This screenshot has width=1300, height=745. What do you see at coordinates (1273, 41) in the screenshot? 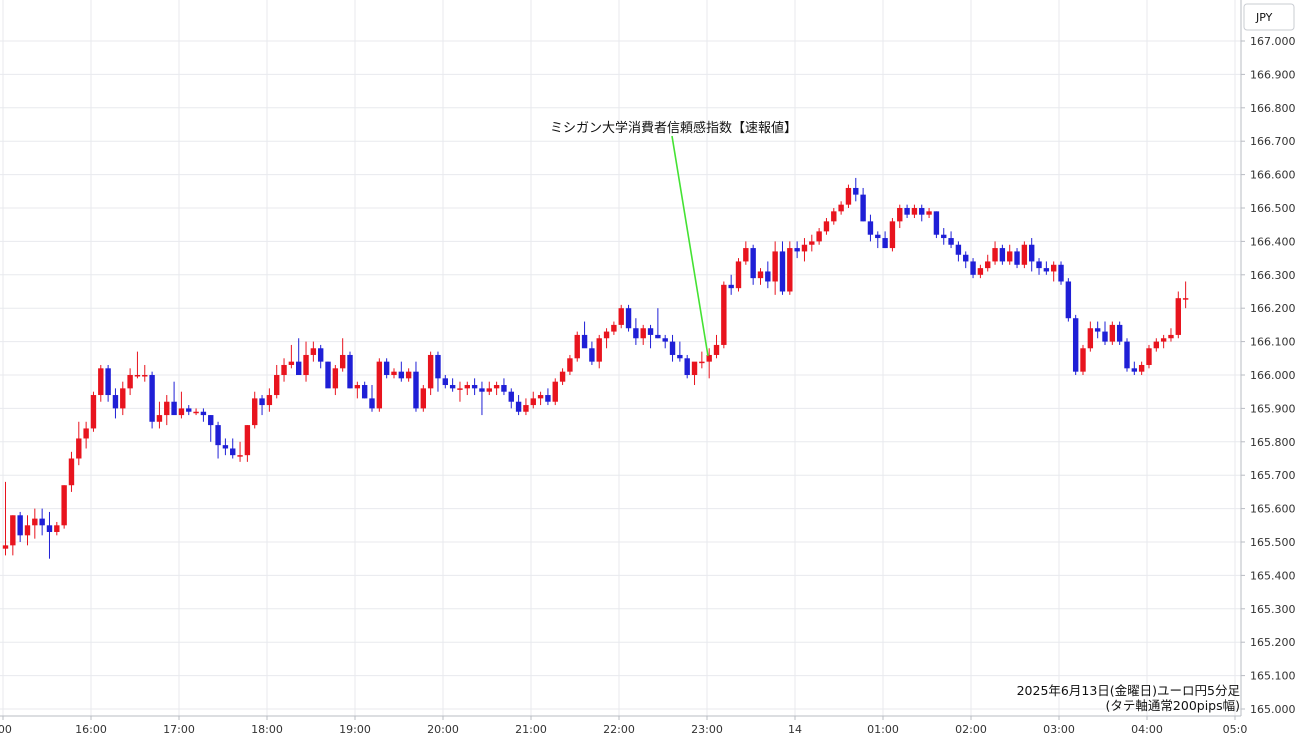
I see `price-tick-label: 167.000` at bounding box center [1273, 41].